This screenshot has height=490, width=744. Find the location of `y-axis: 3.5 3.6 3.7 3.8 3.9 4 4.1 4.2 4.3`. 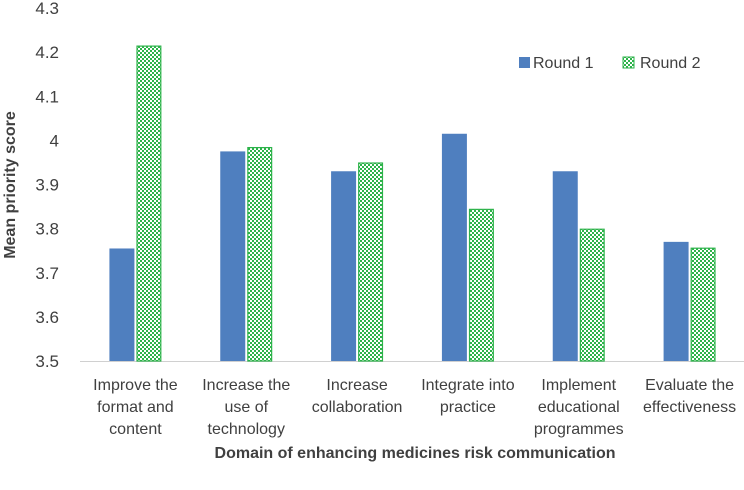

y-axis: 3.5 3.6 3.7 3.8 3.9 4 4.1 4.2 4.3 is located at coordinates (47, 185).